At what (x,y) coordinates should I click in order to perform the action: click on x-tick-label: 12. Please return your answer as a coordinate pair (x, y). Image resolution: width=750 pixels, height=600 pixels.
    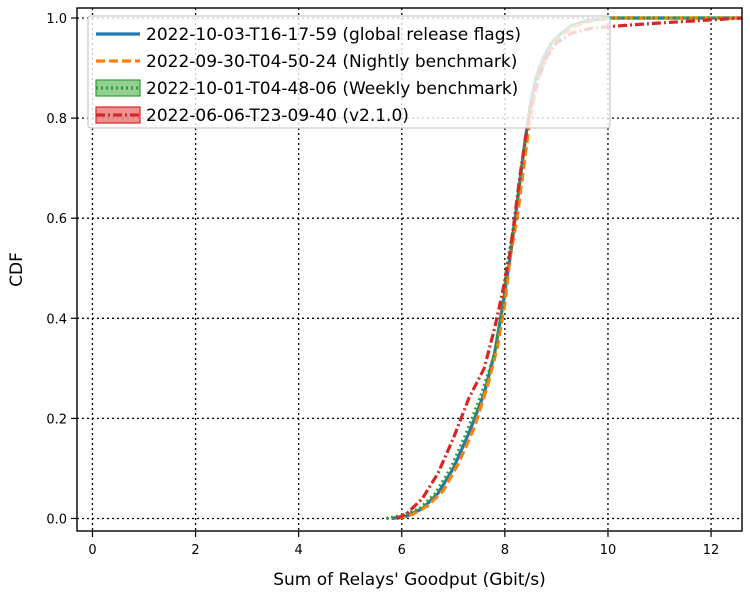
    Looking at the image, I should click on (711, 550).